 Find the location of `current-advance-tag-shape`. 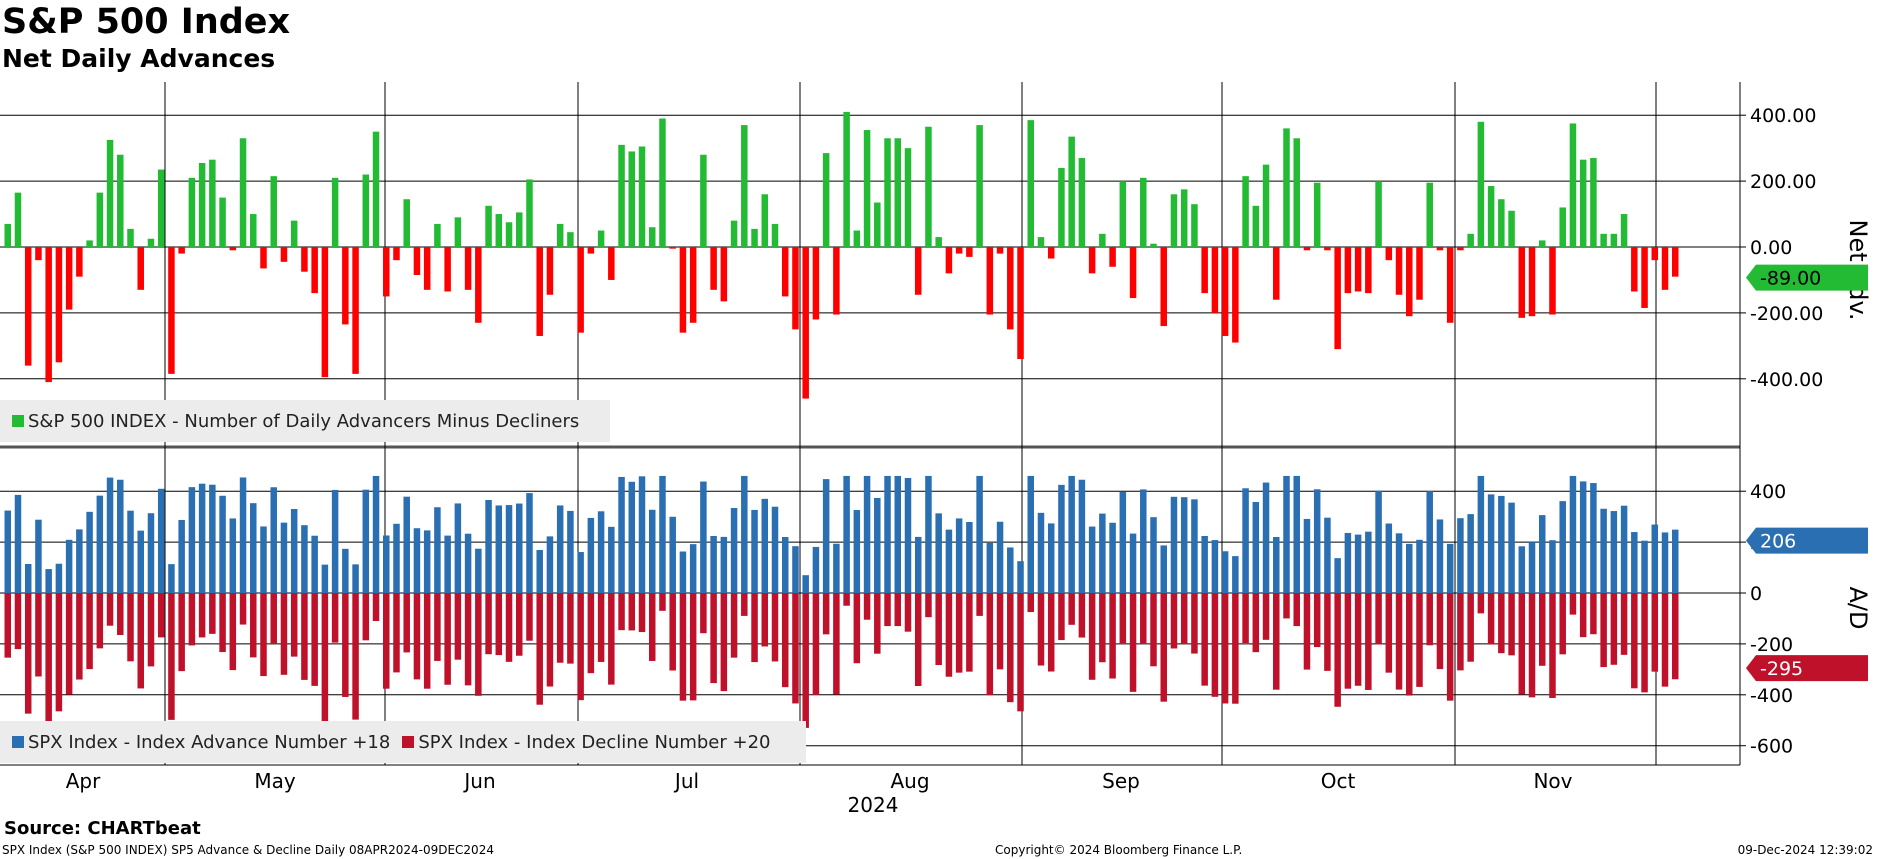

current-advance-tag-shape is located at coordinates (1807, 540).